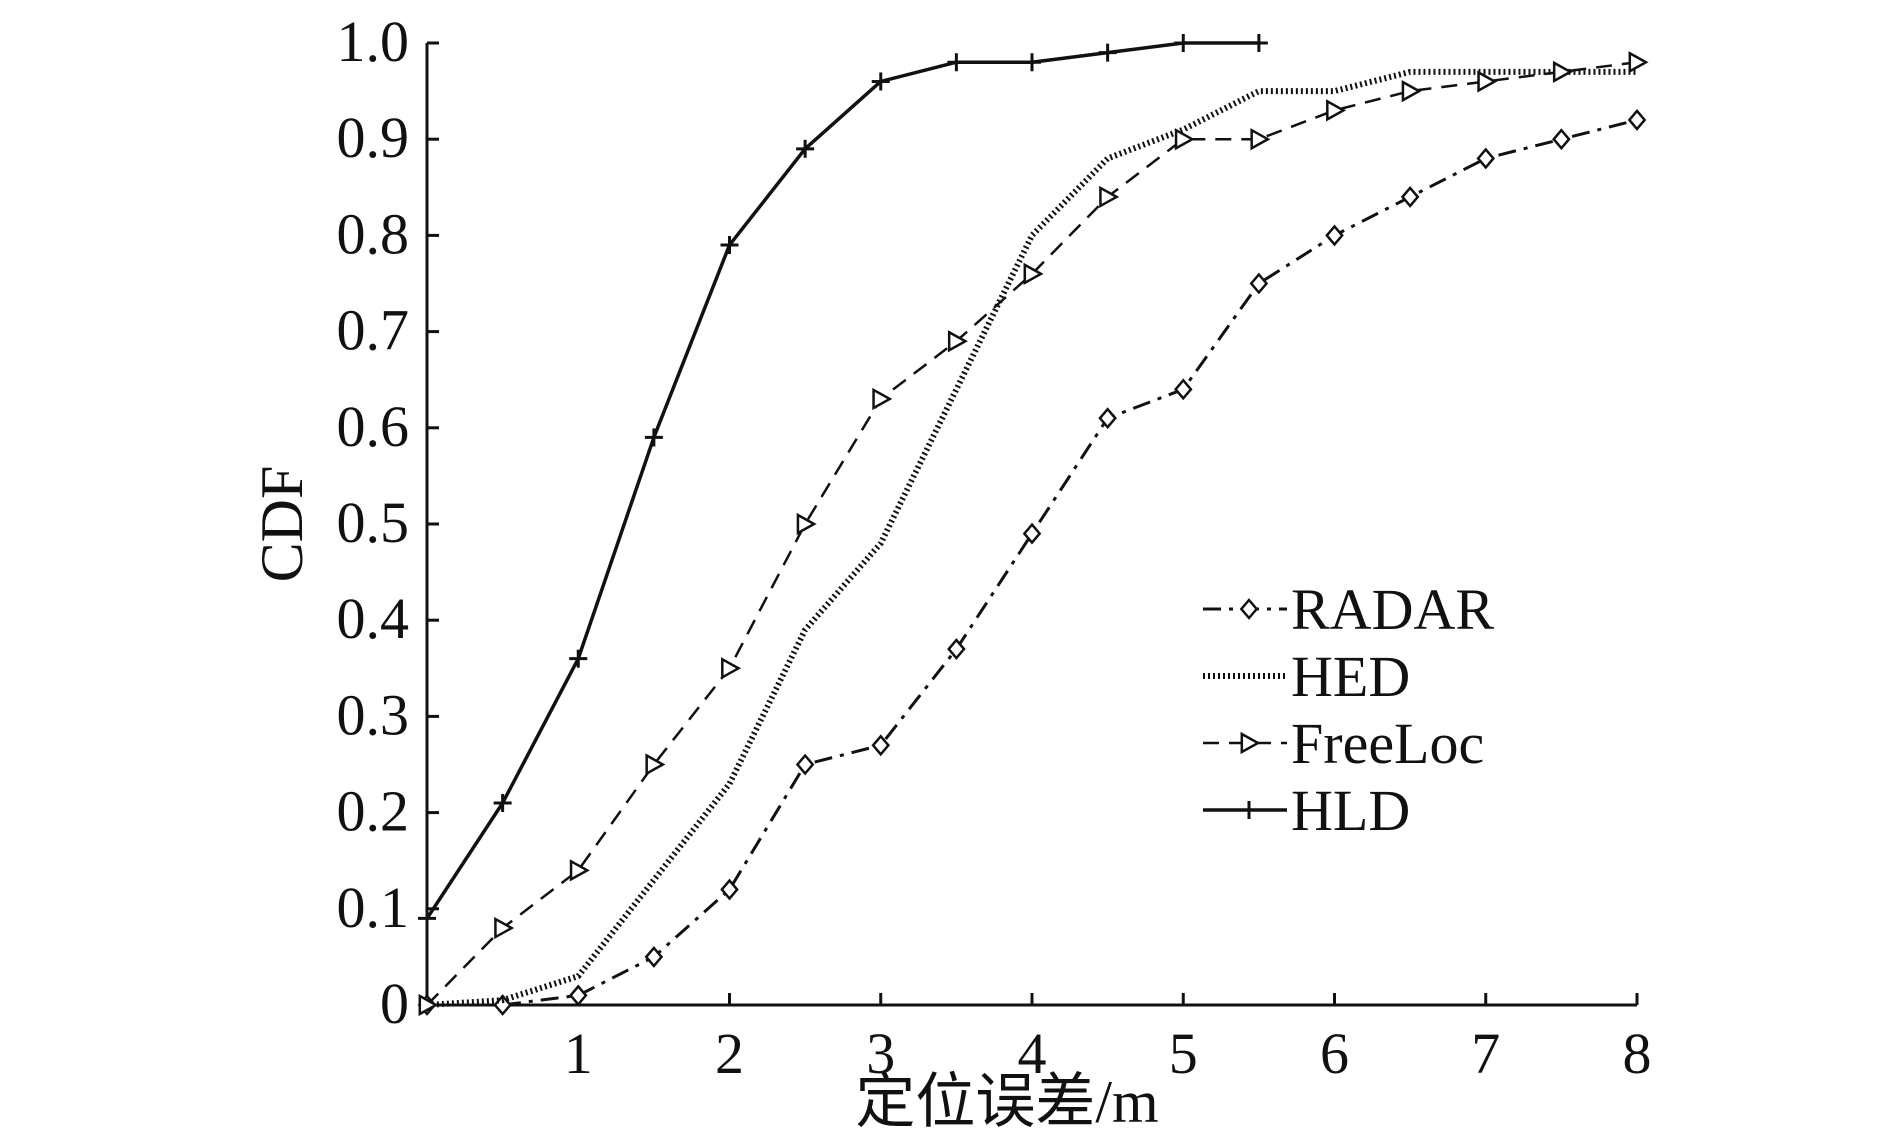  Describe the element at coordinates (1032, 1053) in the screenshot. I see `x-tick-label: 4` at that location.